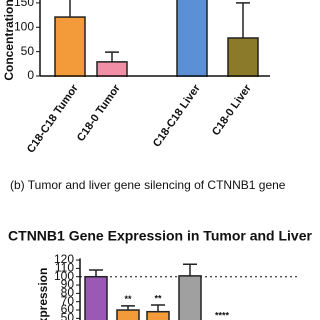 The height and width of the screenshot is (320, 320). What do you see at coordinates (43, 294) in the screenshot?
I see `y-axis-label: Expression` at bounding box center [43, 294].